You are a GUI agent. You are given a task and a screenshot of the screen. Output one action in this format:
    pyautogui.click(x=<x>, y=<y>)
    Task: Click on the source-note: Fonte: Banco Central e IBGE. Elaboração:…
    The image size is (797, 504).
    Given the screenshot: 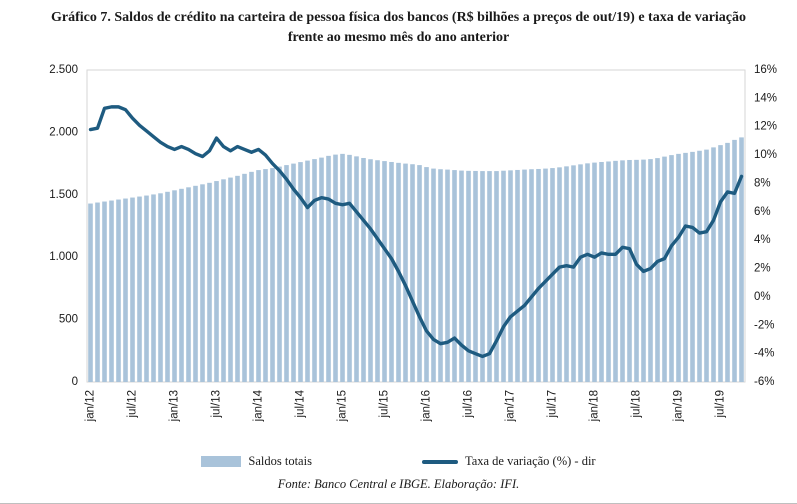 What is the action you would take?
    pyautogui.click(x=398, y=484)
    